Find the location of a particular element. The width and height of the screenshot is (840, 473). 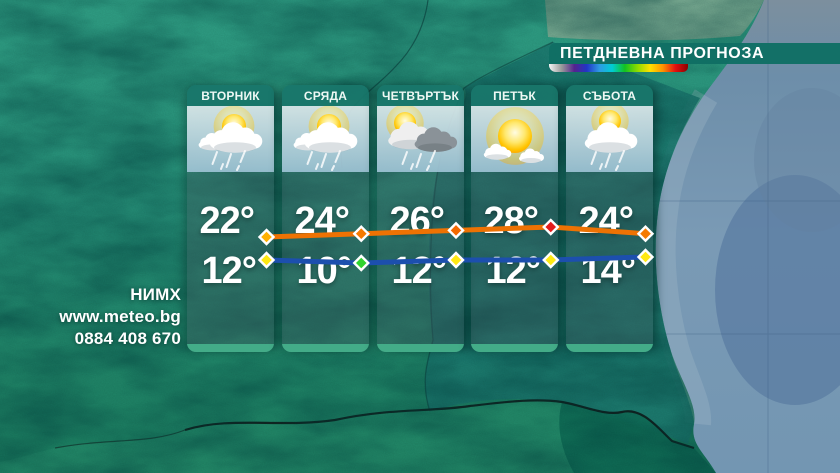

day-header: ЧЕТВЪРТЪК is located at coordinates (420, 95).